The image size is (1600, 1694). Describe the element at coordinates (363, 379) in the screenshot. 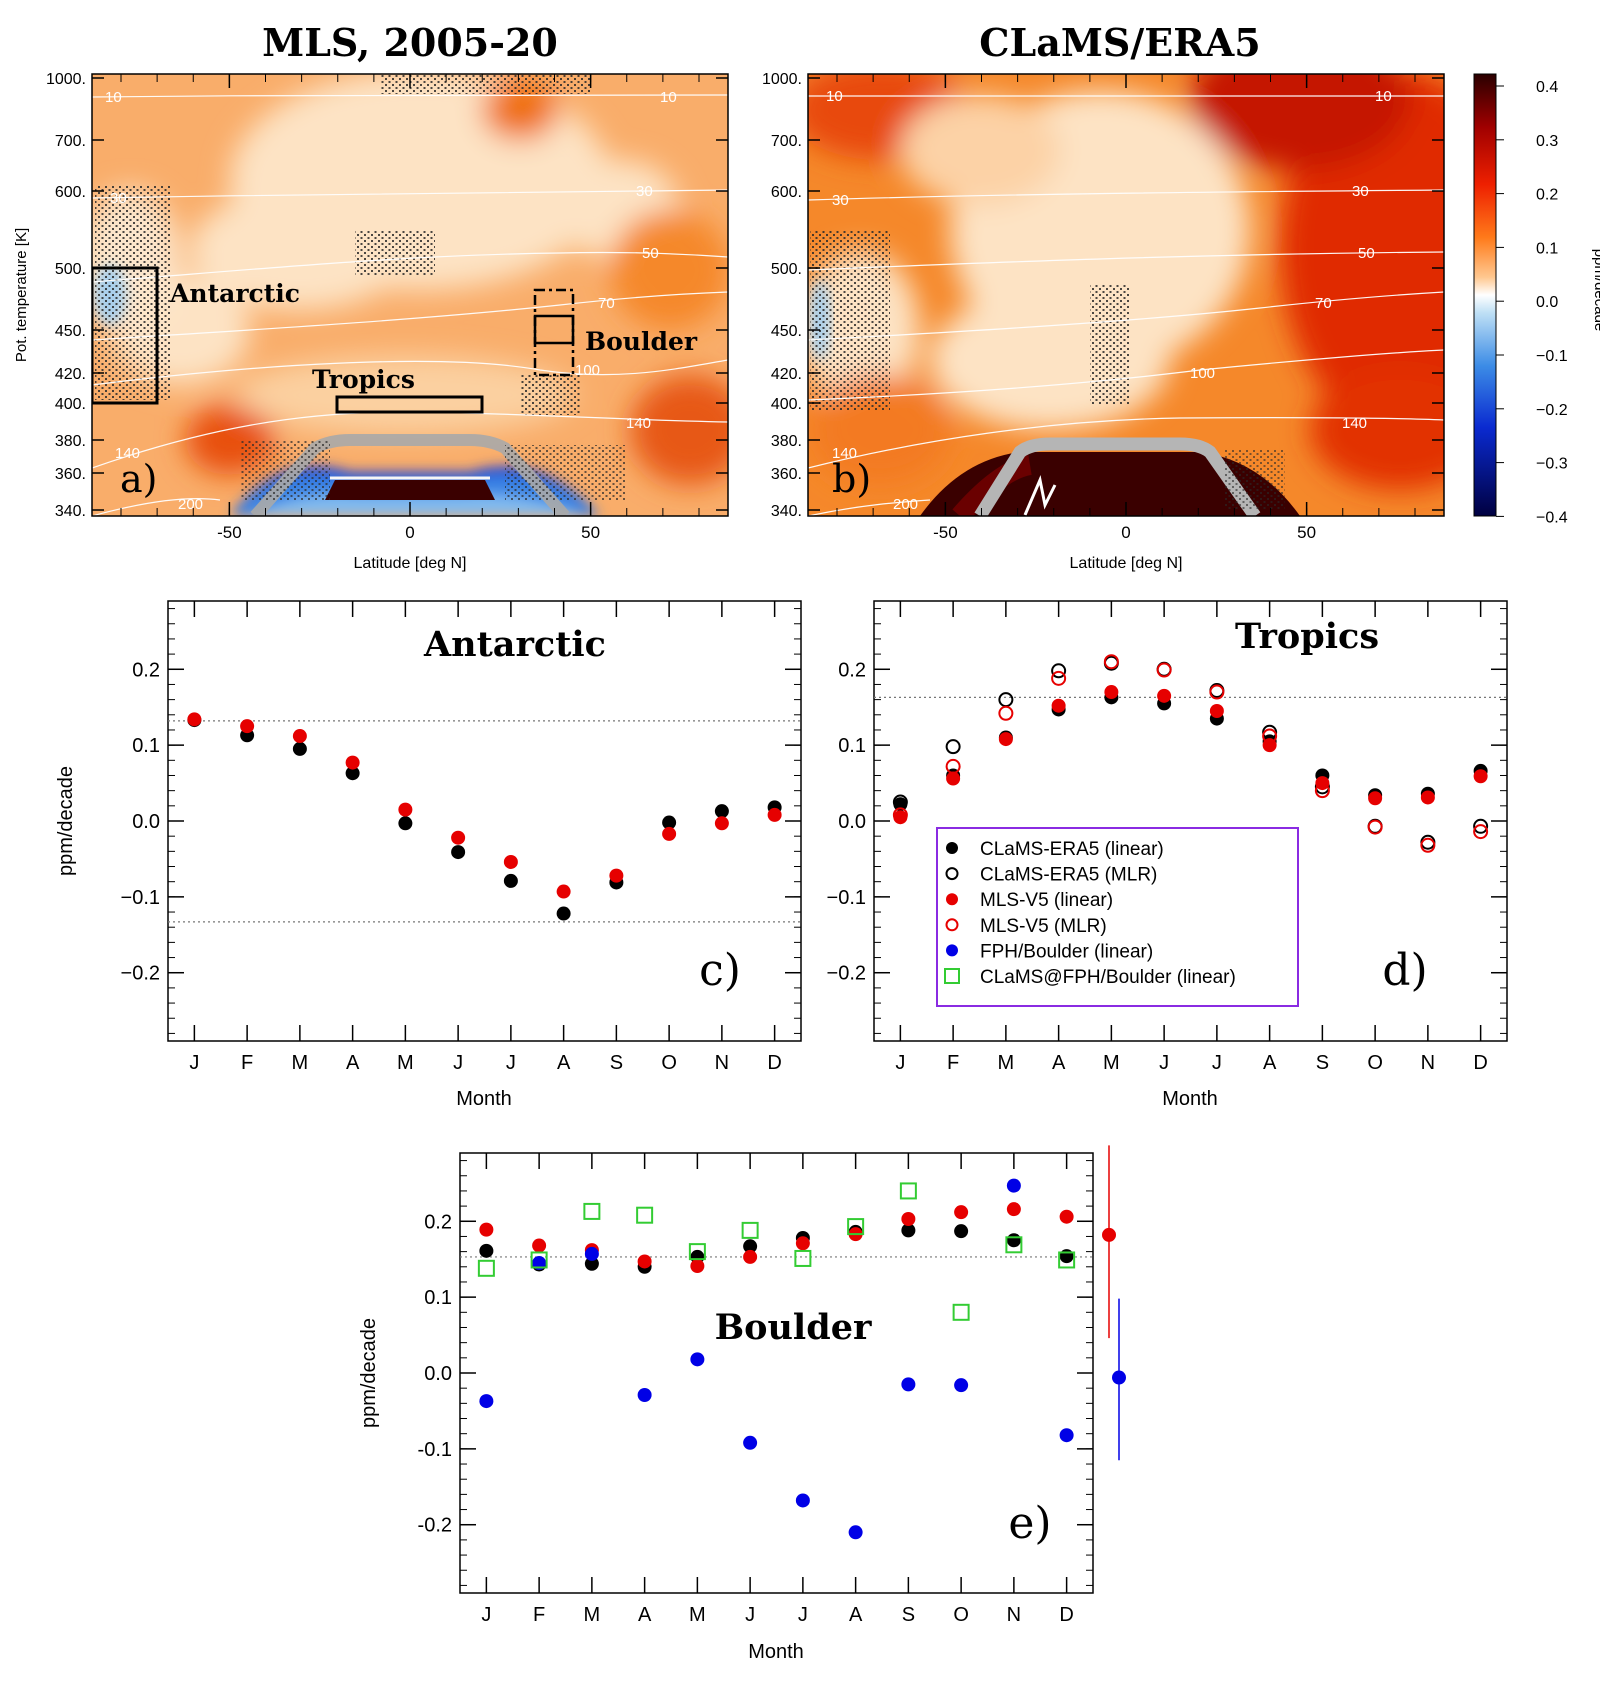

I see `tropics-label: Tropics` at that location.